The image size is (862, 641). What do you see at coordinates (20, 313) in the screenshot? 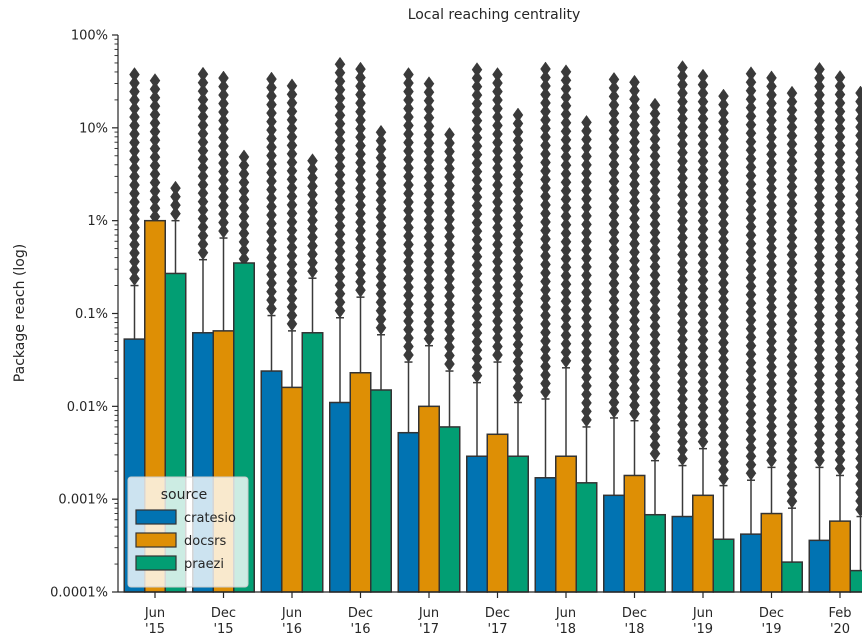
I see `y-axis-label: Package reach (log)` at bounding box center [20, 313].